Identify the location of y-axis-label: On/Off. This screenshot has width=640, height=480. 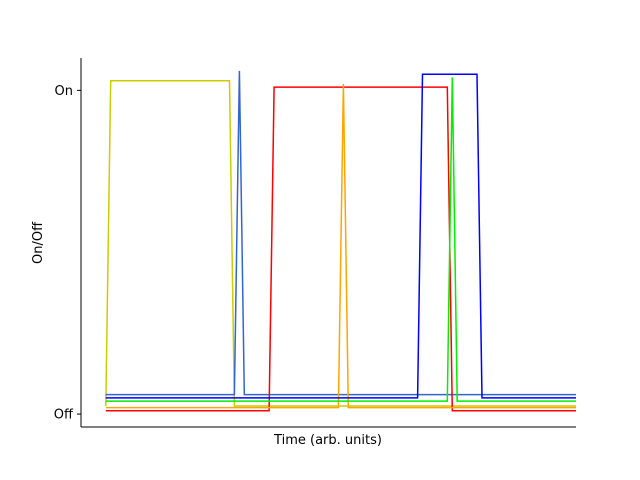
(38, 242).